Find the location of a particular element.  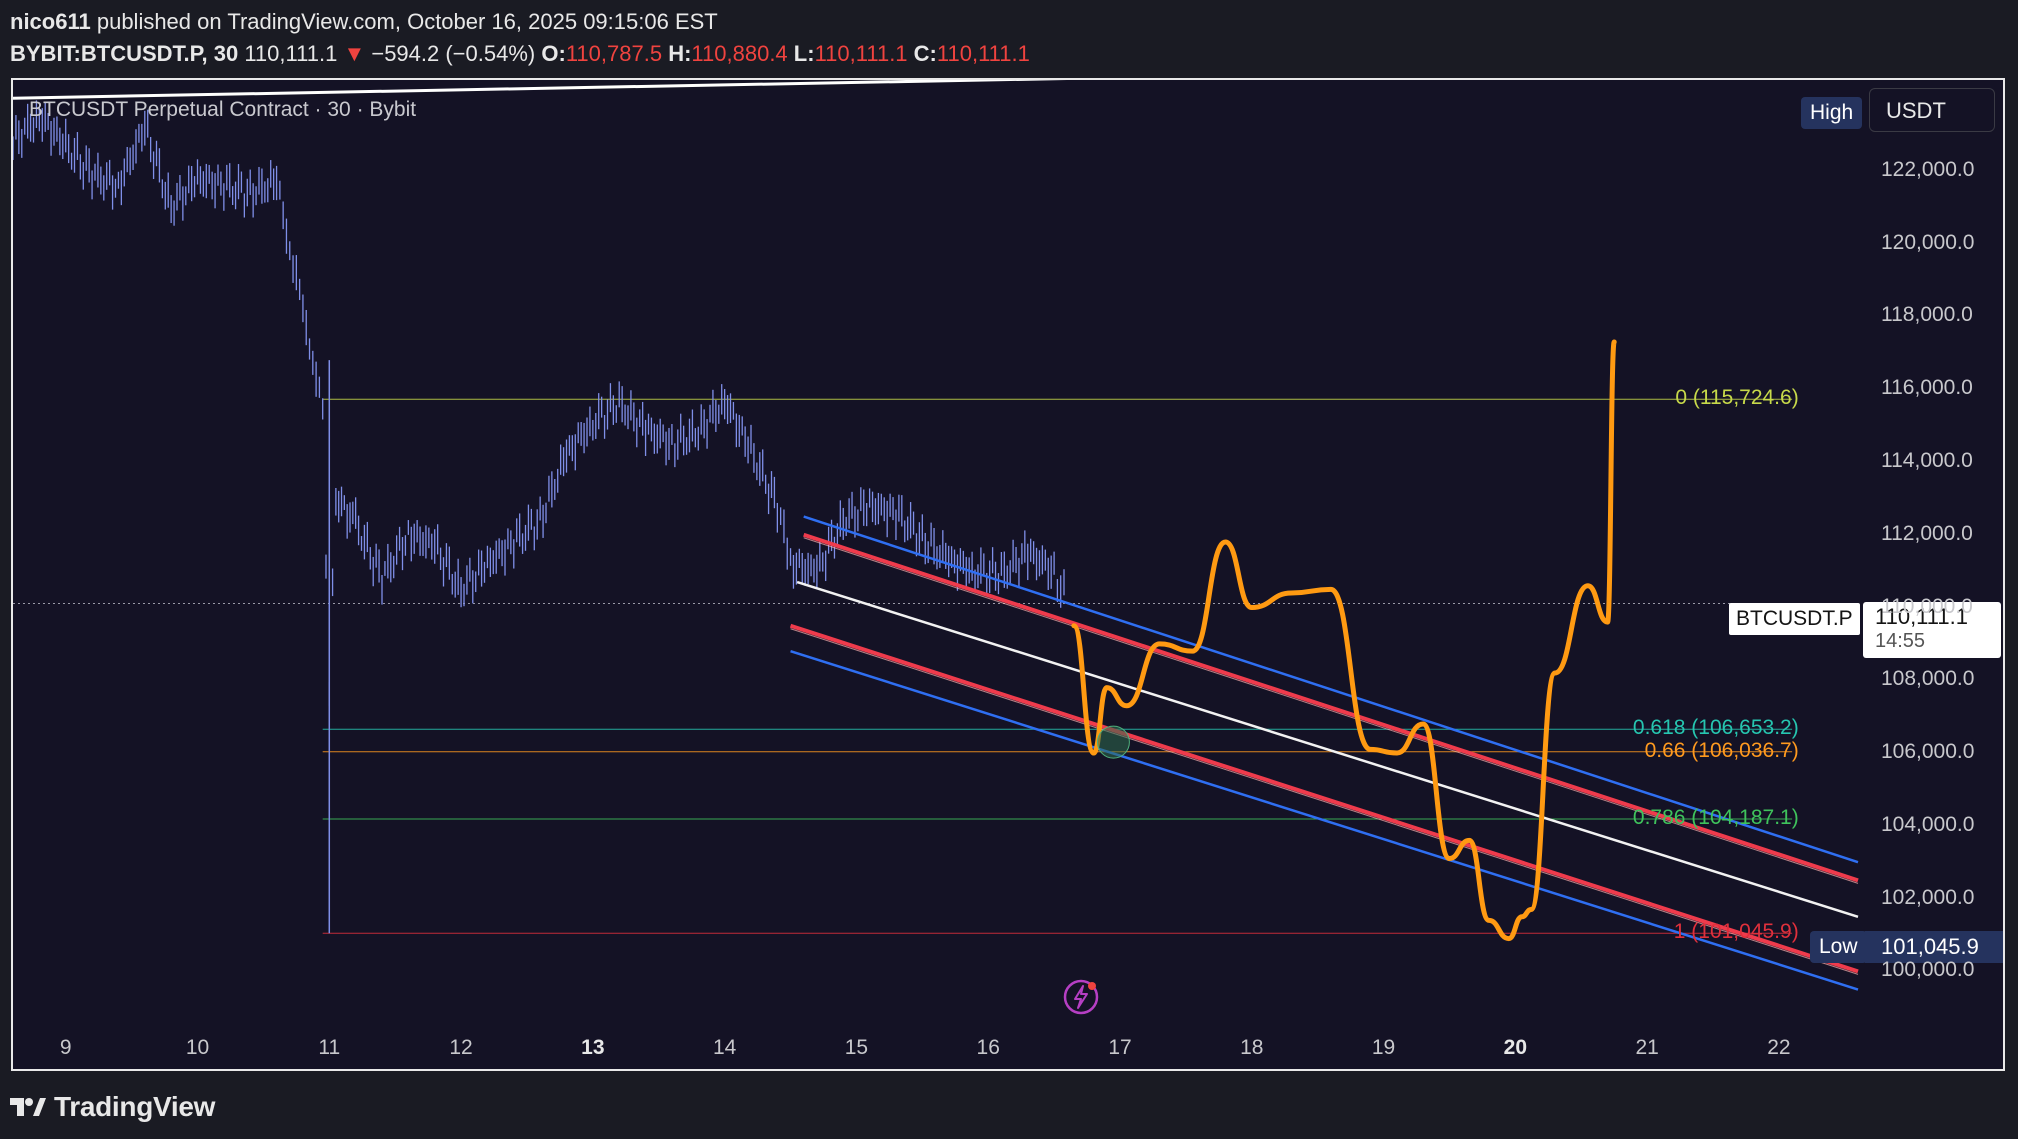

time-tick: 17 is located at coordinates (1120, 1047).